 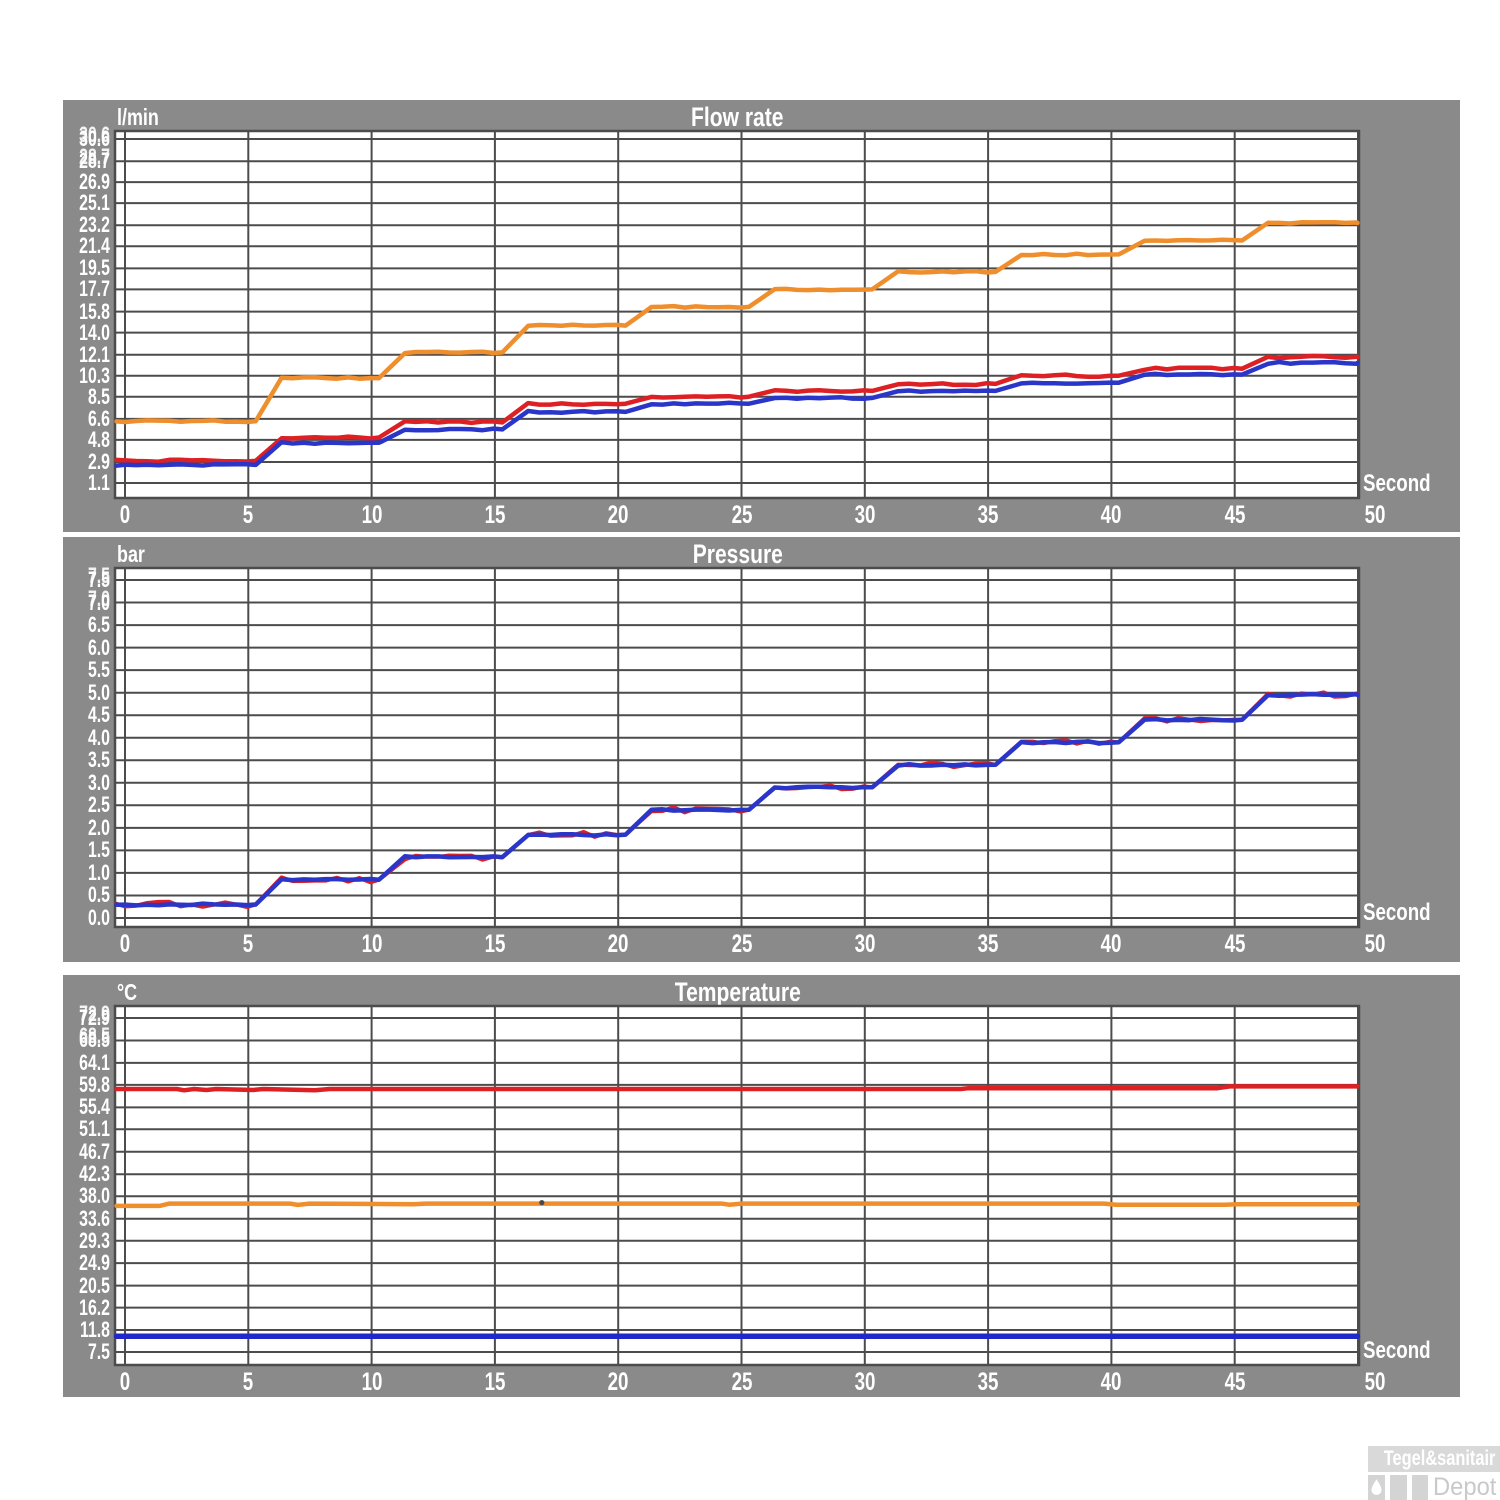 I want to click on y-tick-label: 20.5, so click(x=94, y=1285).